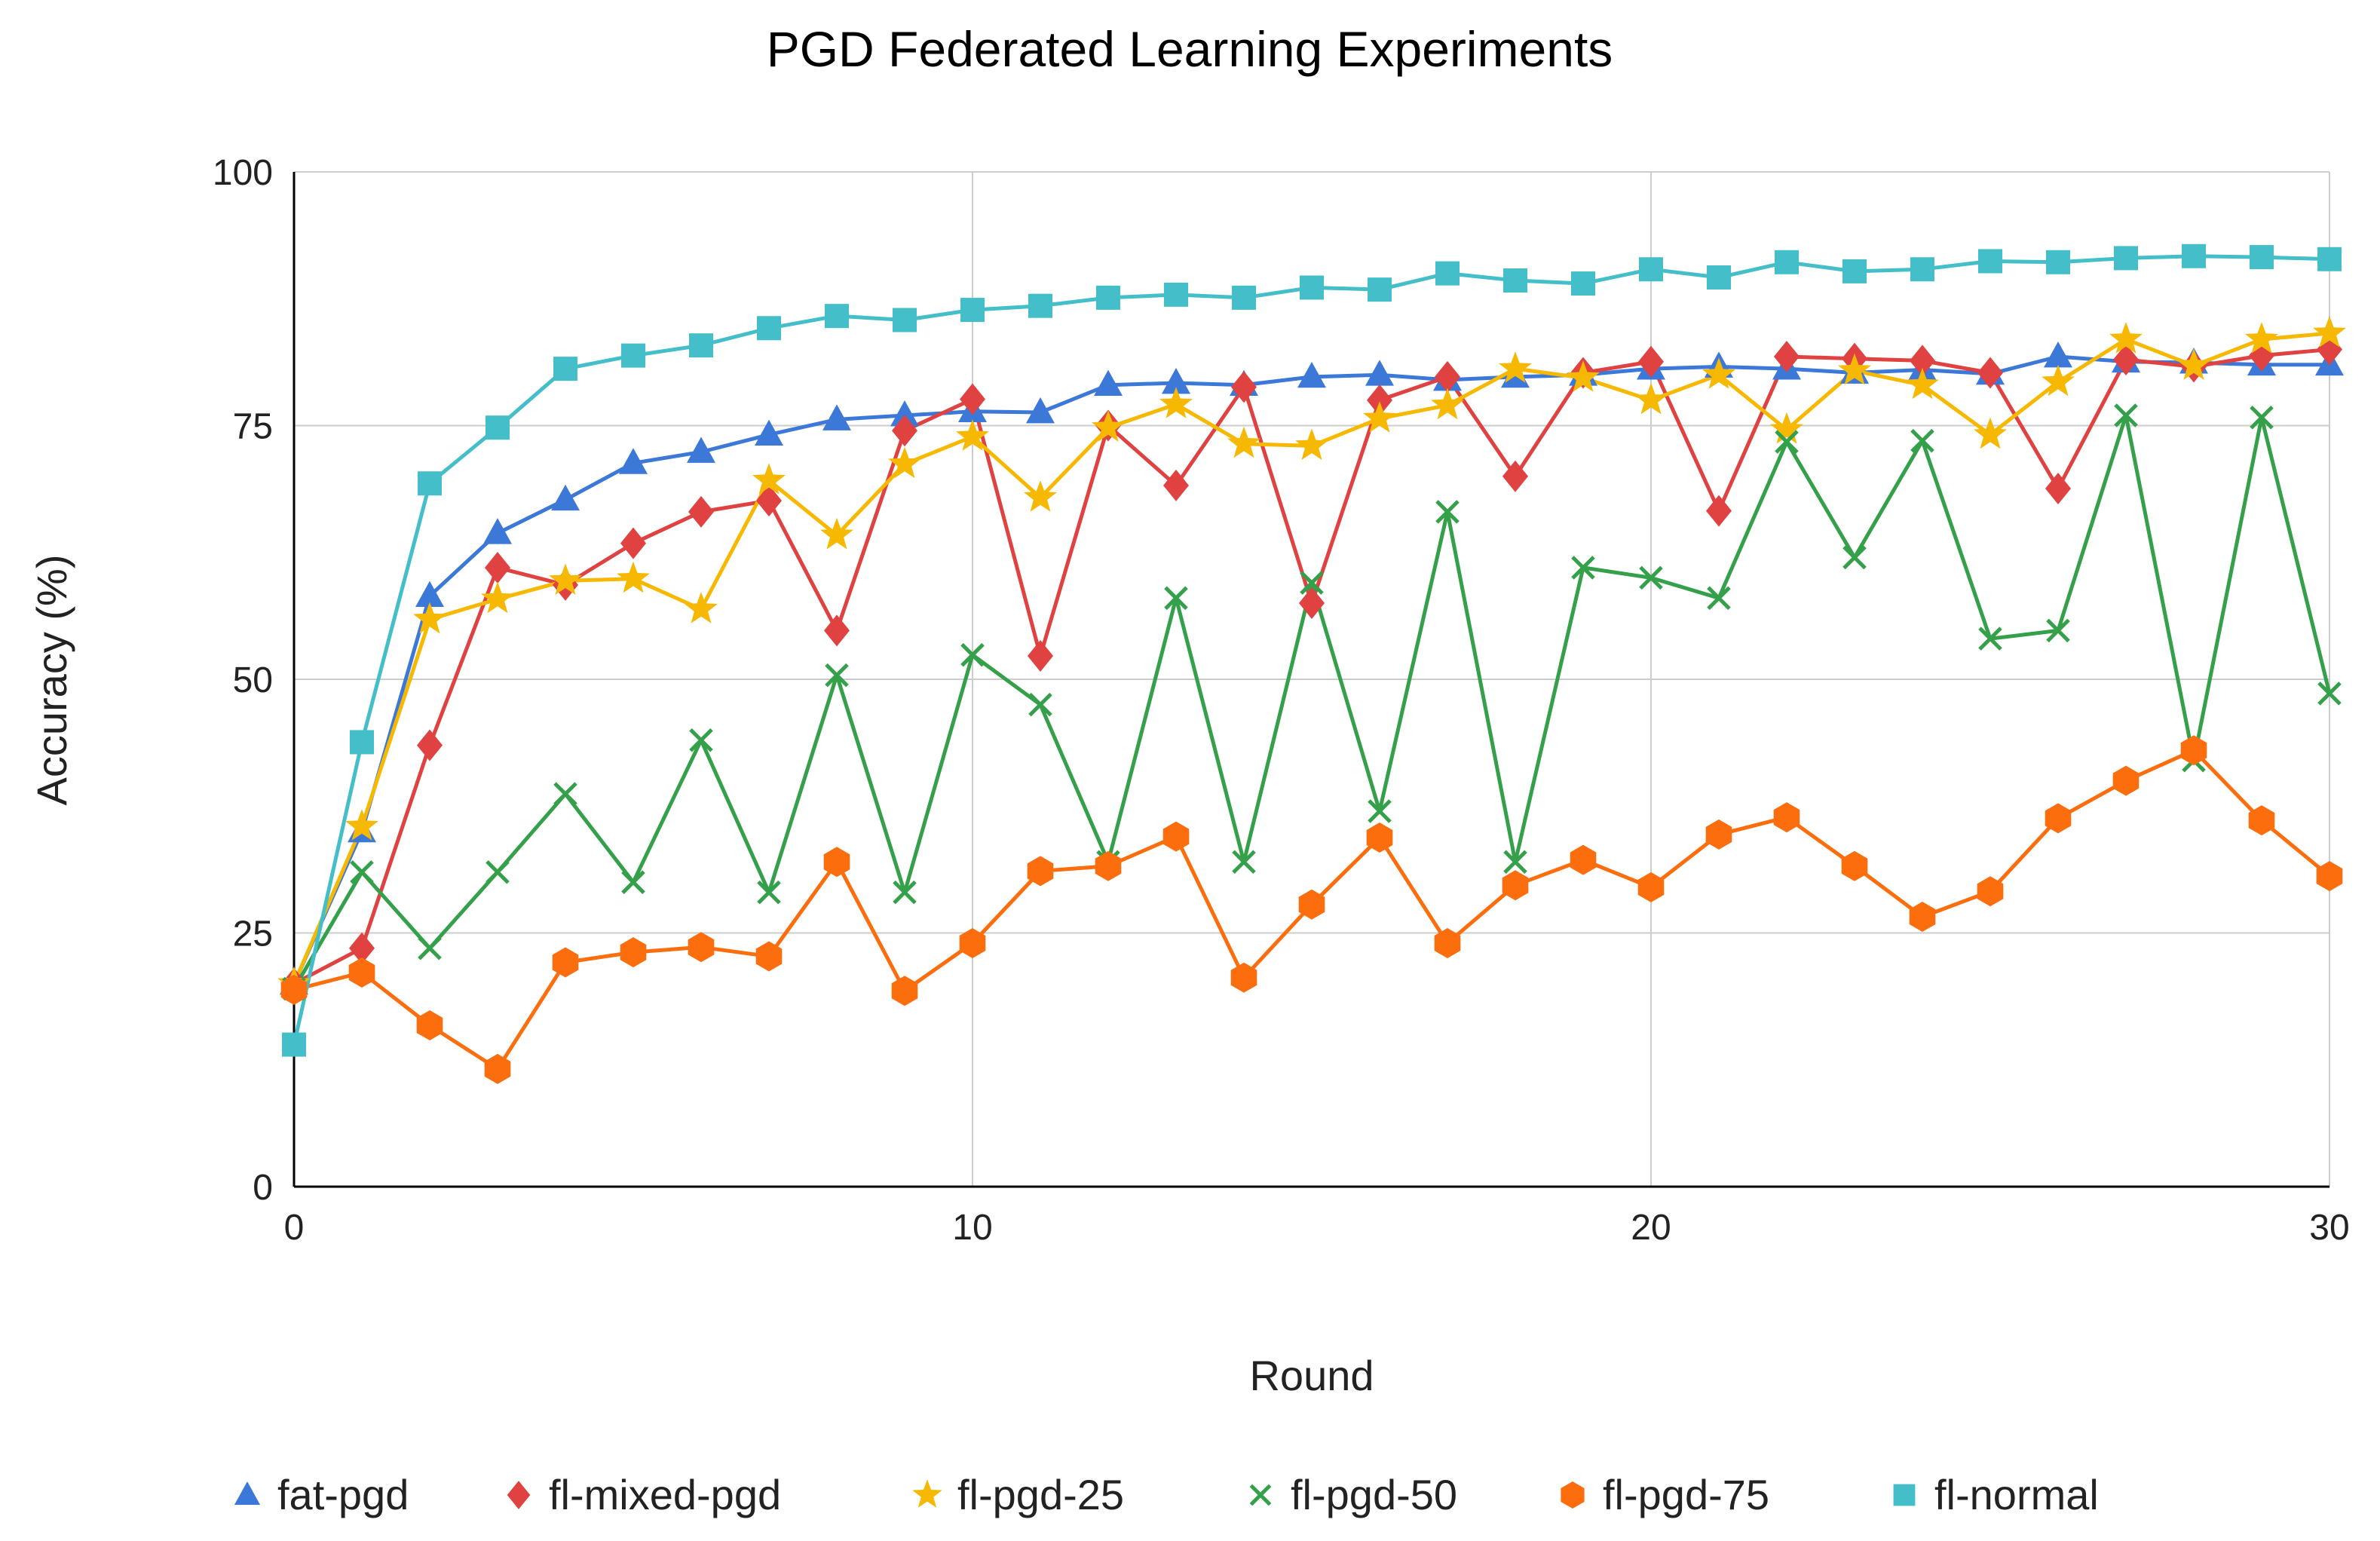  Describe the element at coordinates (665, 1494) in the screenshot. I see `legend-label: fl-mixed-pgd` at that location.